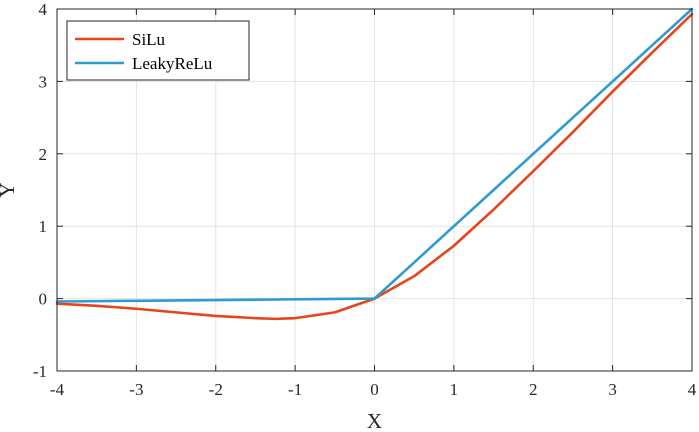 The width and height of the screenshot is (699, 432). I want to click on x-tick-label: 4, so click(692, 389).